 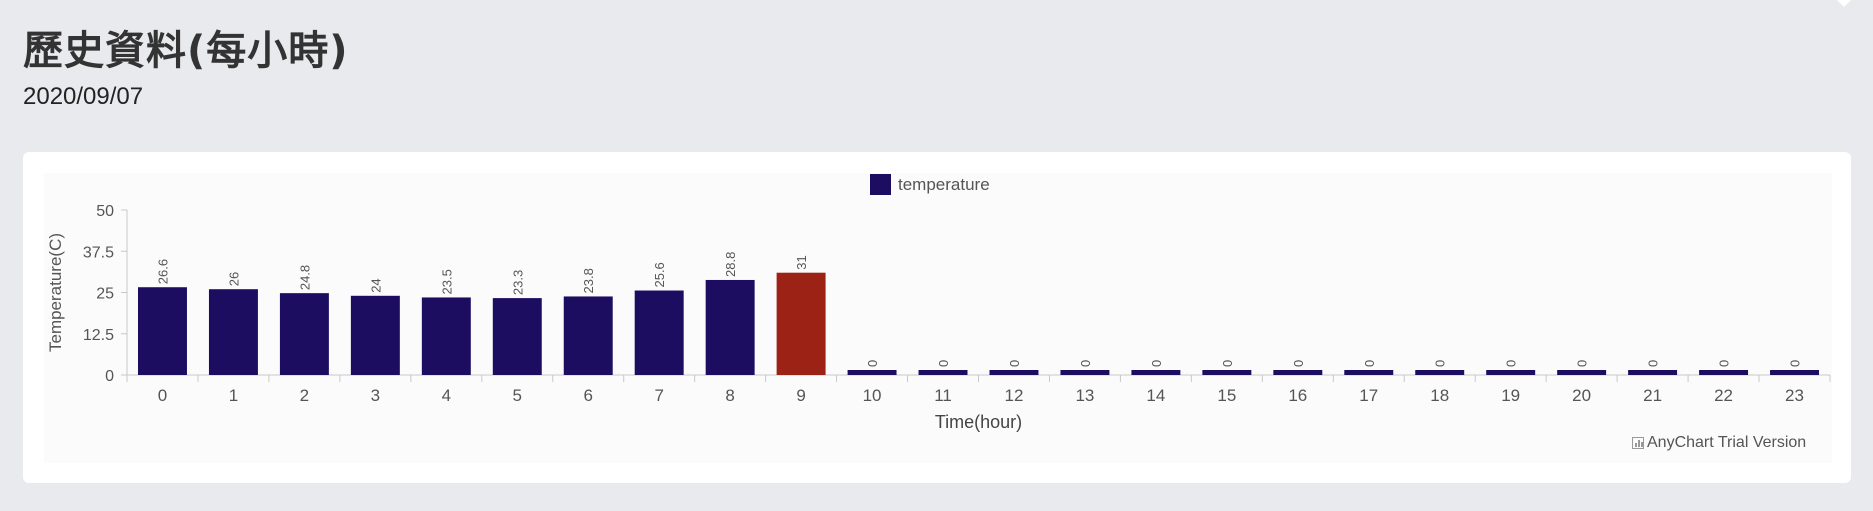 What do you see at coordinates (1652, 395) in the screenshot?
I see `x-tick-label: 21` at bounding box center [1652, 395].